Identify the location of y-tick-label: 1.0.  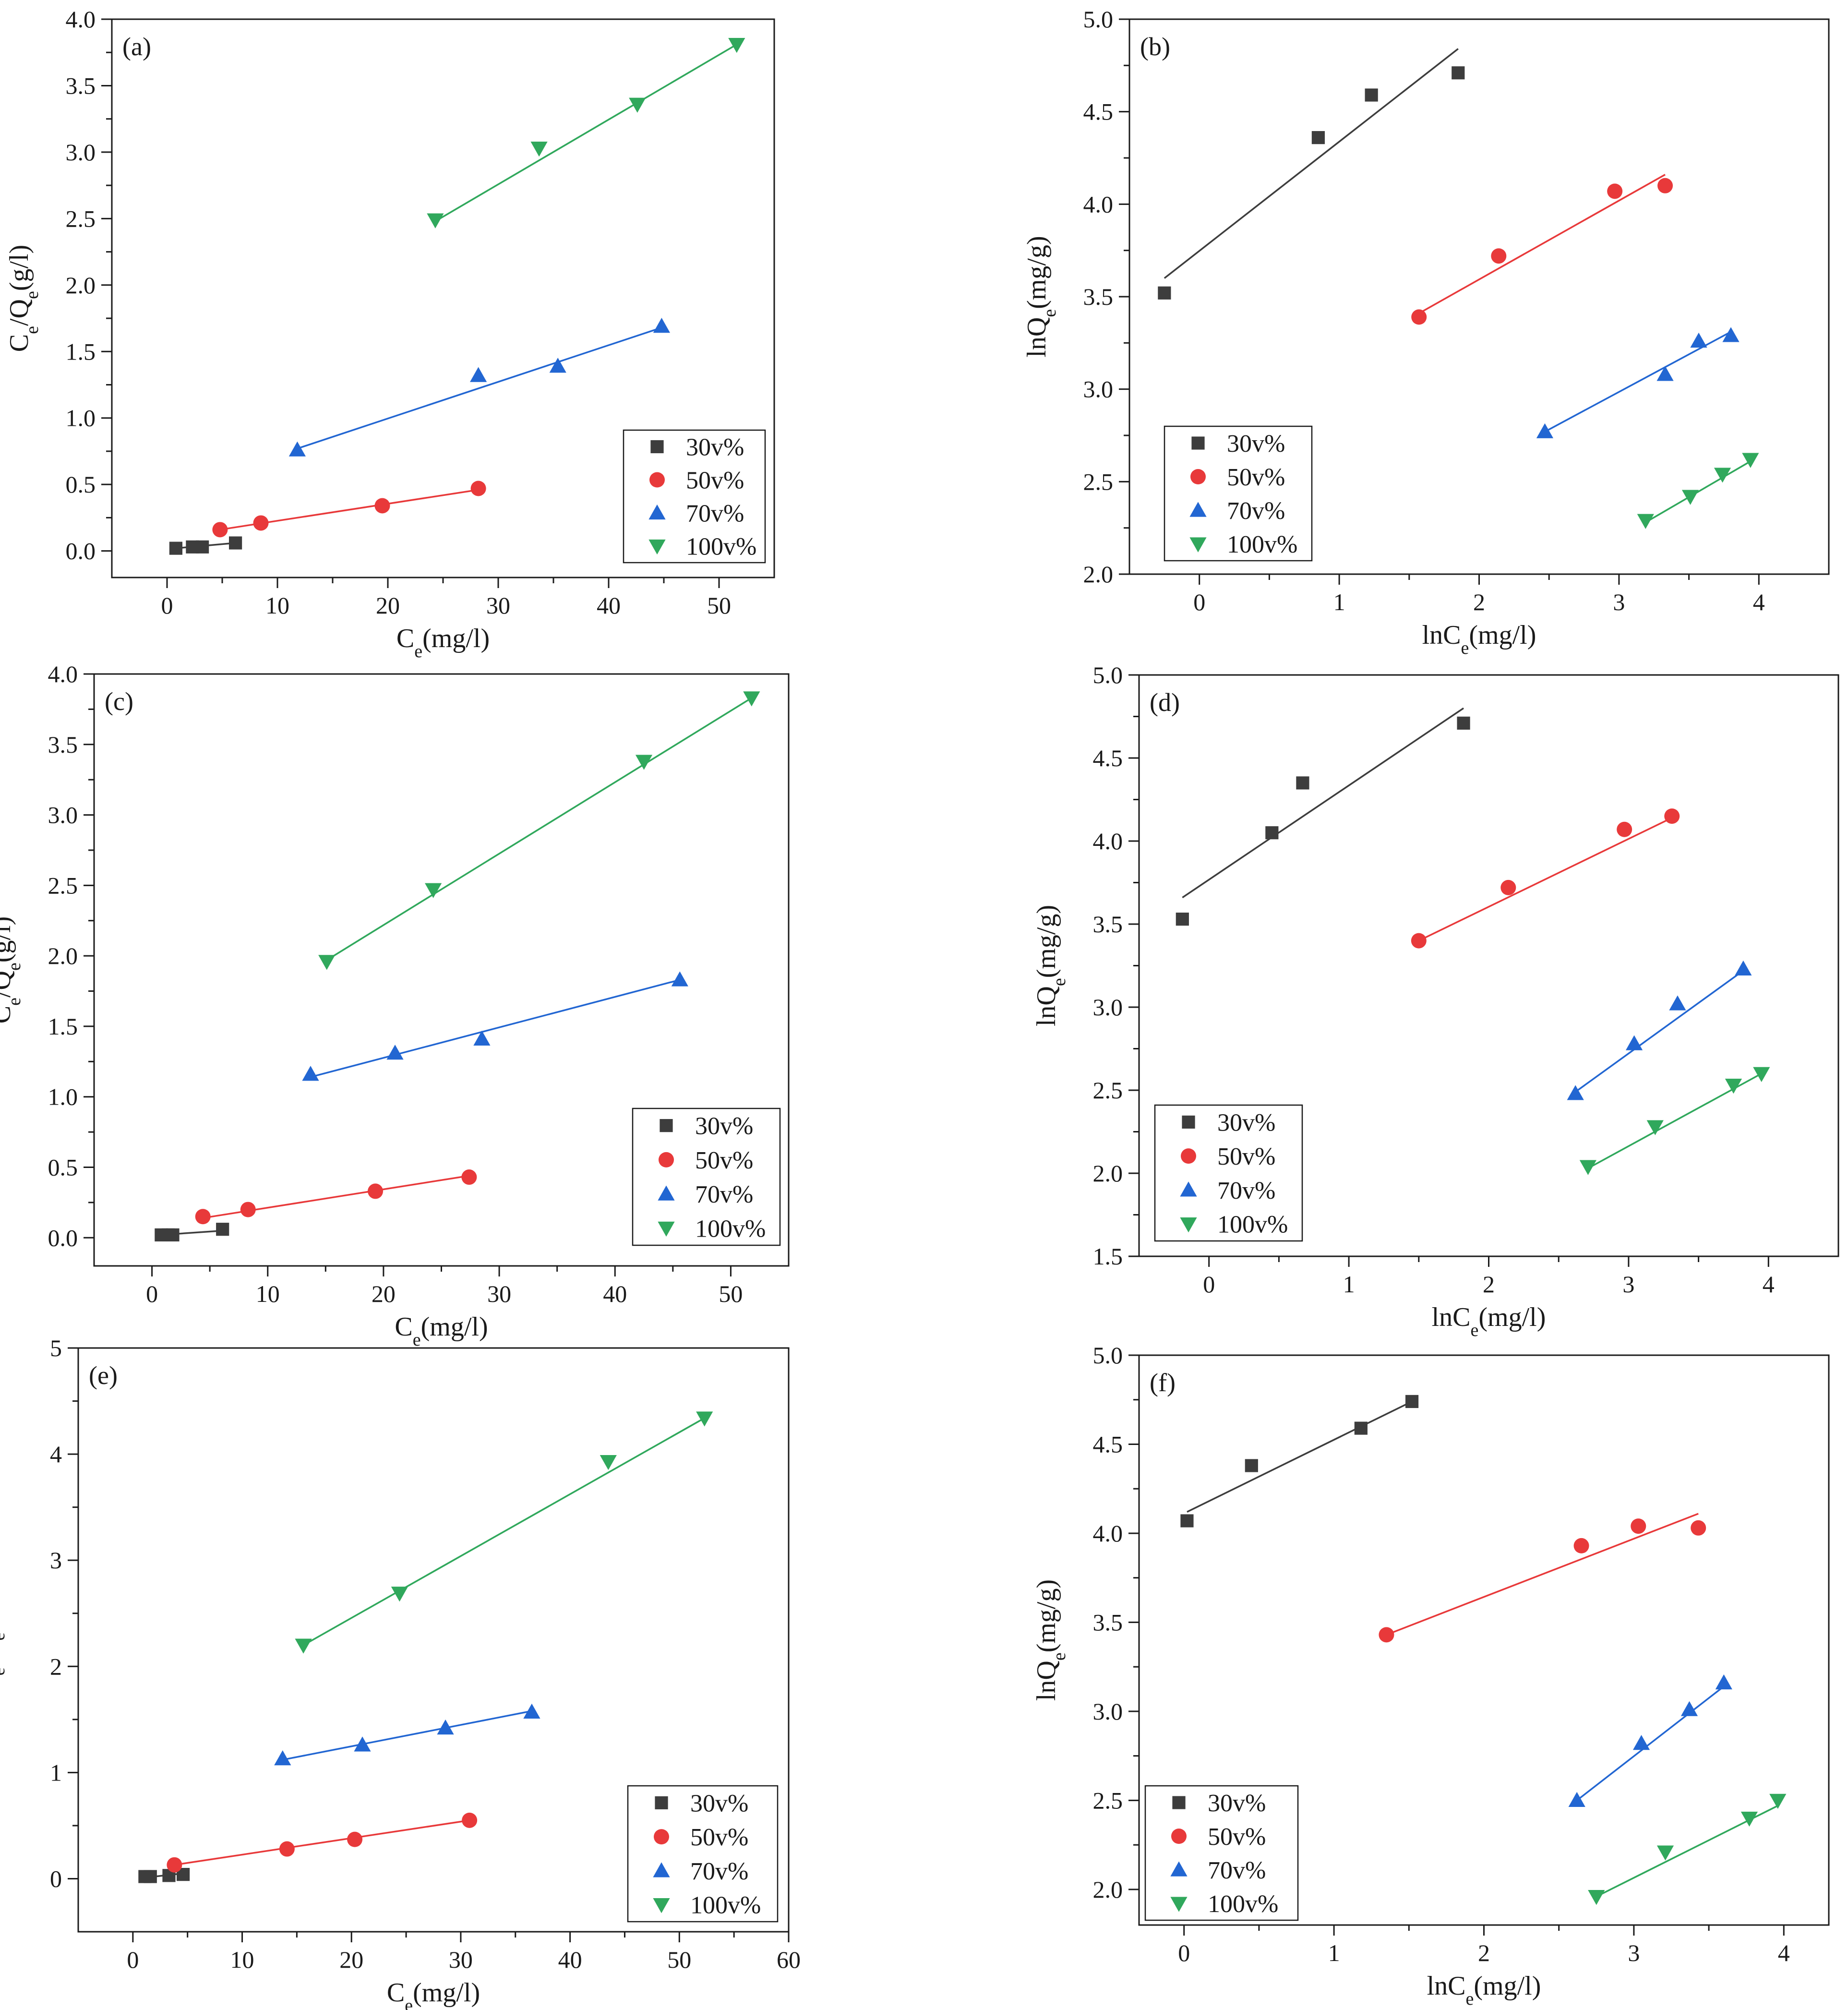
(81, 418).